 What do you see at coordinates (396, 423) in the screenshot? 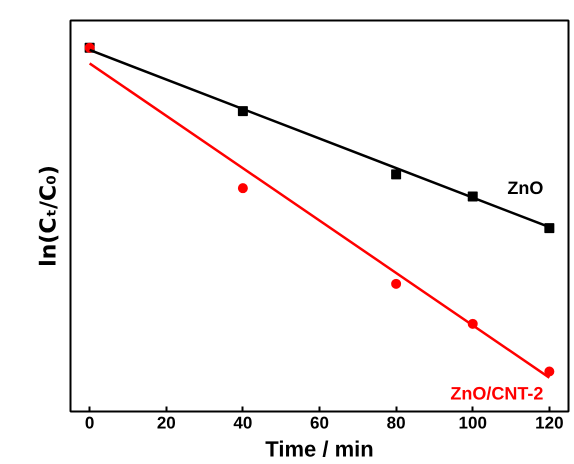
I see `x-tick-label: 80` at bounding box center [396, 423].